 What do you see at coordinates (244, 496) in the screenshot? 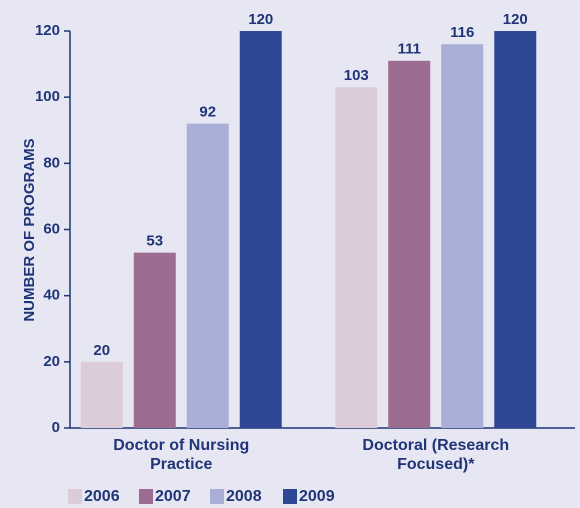
I see `legend-label: 2008` at bounding box center [244, 496].